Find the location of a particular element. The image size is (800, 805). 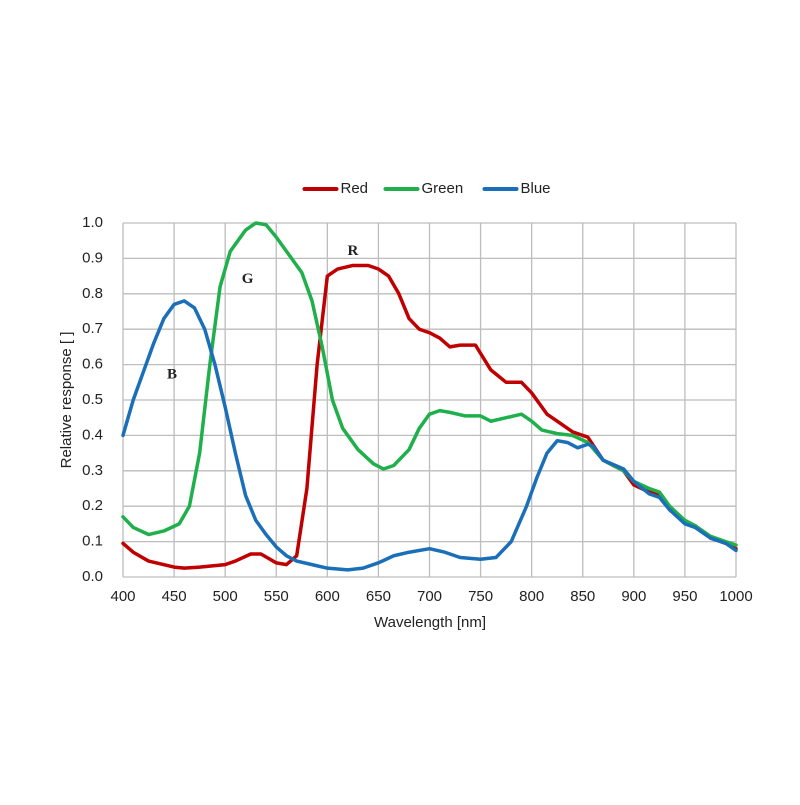

y-tick-label: 0.0 is located at coordinates (92, 576).